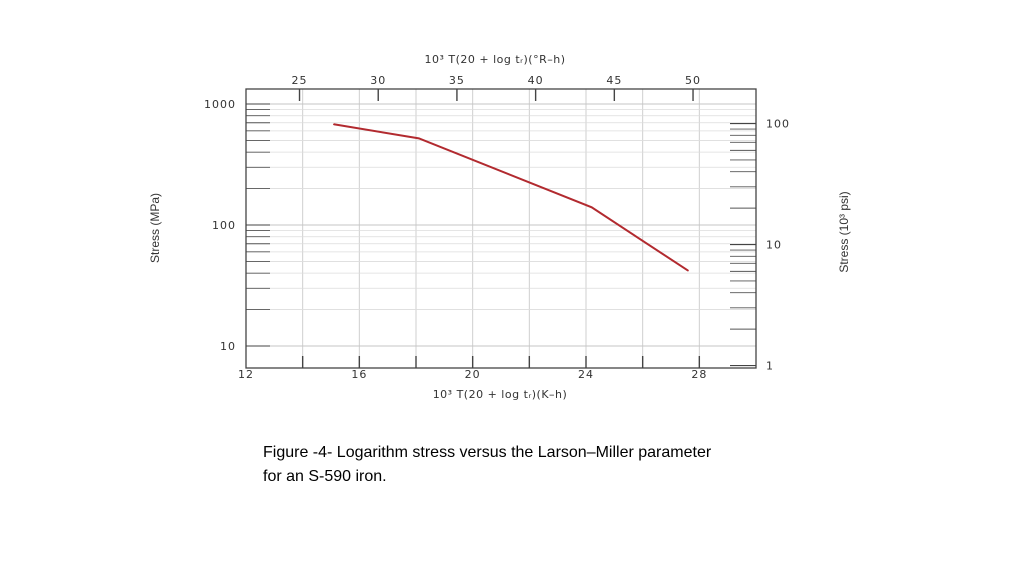 The width and height of the screenshot is (1024, 576). Describe the element at coordinates (246, 374) in the screenshot. I see `bottom-tick-label: 12` at that location.